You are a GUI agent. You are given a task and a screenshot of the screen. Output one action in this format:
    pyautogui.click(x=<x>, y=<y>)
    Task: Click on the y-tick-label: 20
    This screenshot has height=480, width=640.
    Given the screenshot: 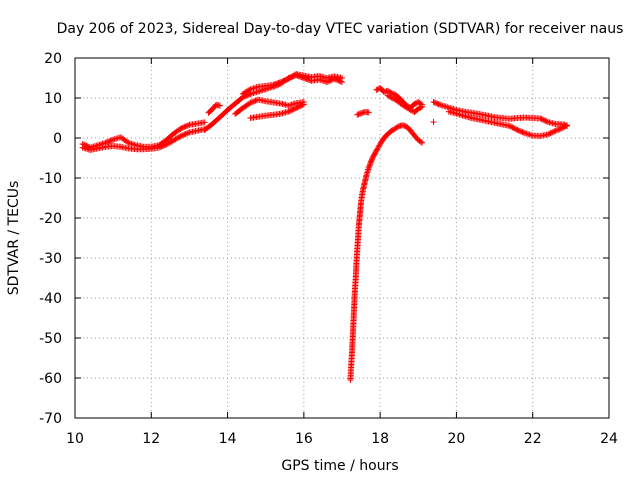 What is the action you would take?
    pyautogui.click(x=53, y=59)
    